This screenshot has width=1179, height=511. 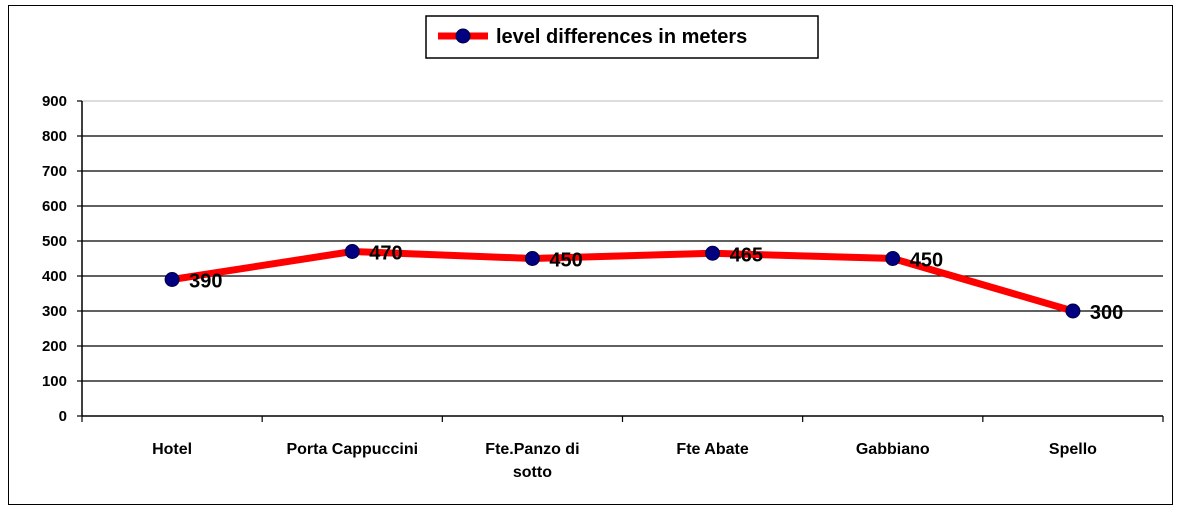 I want to click on x-tick-label-1: Porta Cappuccini, so click(x=352, y=449).